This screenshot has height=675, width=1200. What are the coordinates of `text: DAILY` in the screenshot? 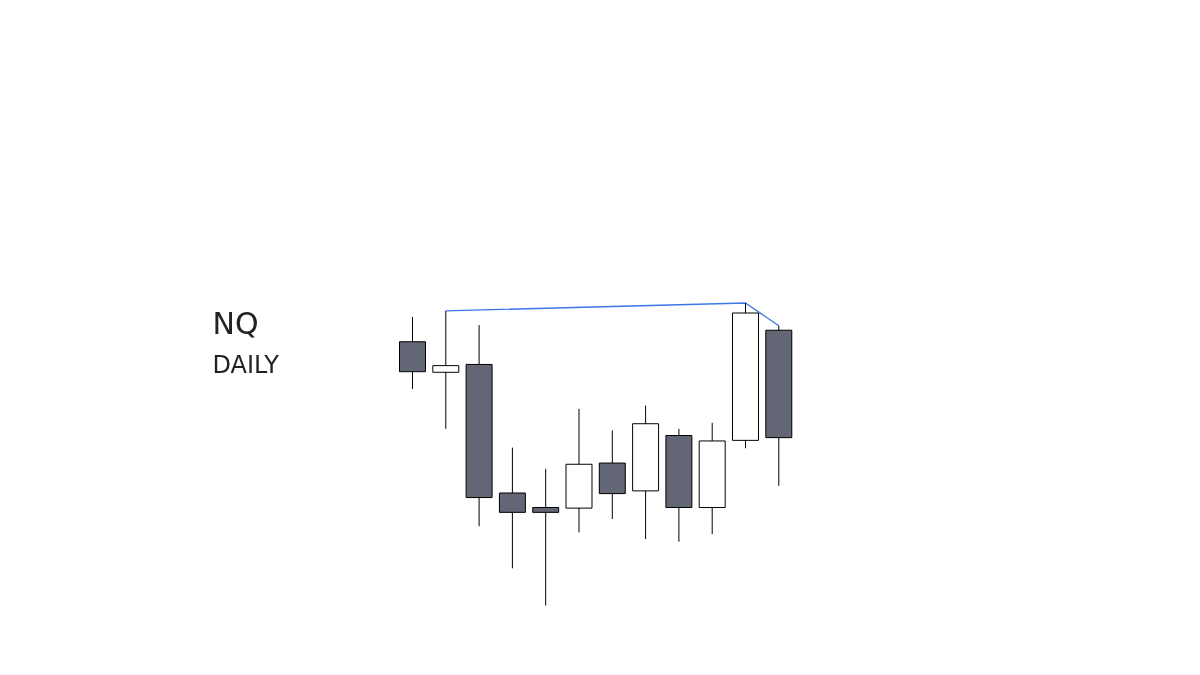 It's located at (246, 364).